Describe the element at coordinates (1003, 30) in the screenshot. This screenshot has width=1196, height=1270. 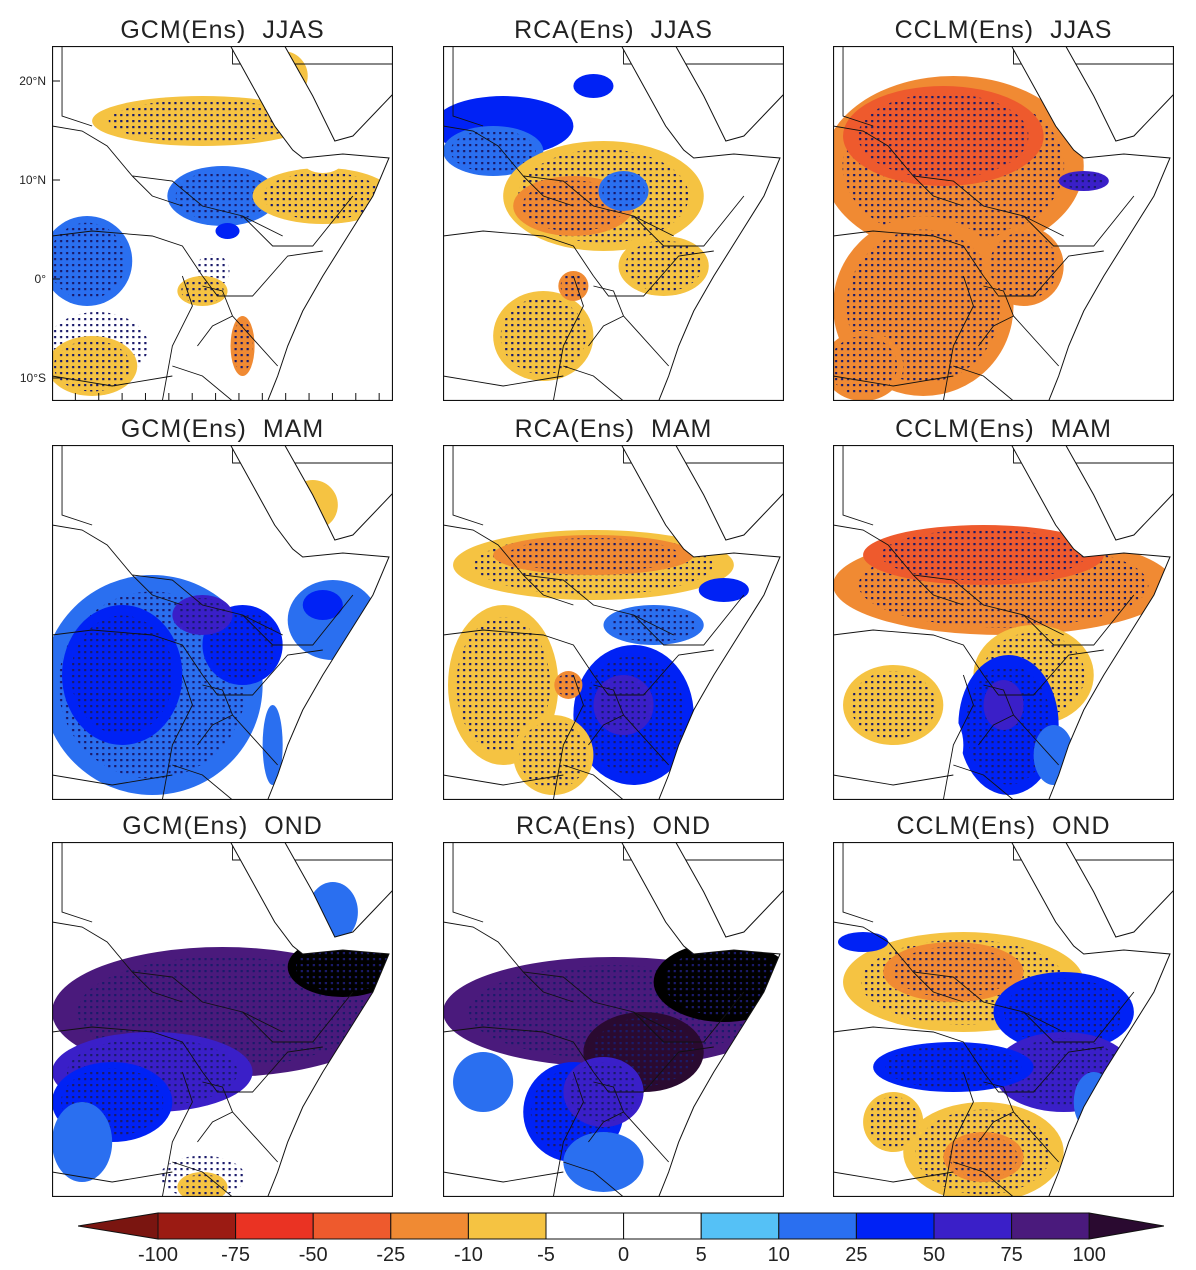
I see `panel-title: CCLM(Ens) JJAS` at that location.